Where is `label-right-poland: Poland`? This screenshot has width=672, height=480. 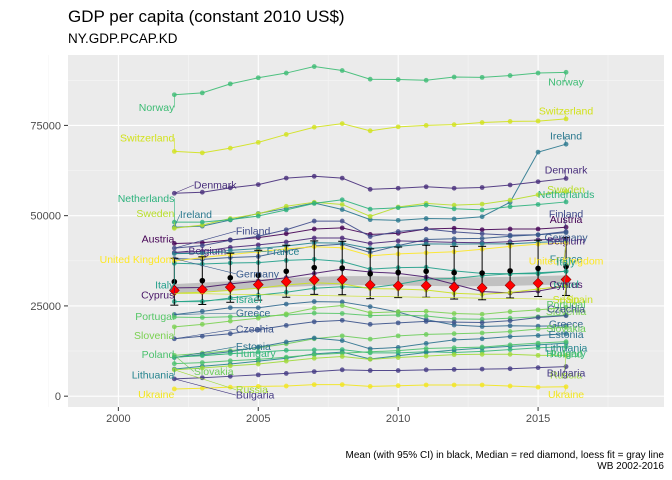
label-right-poland: Poland is located at coordinates (566, 354).